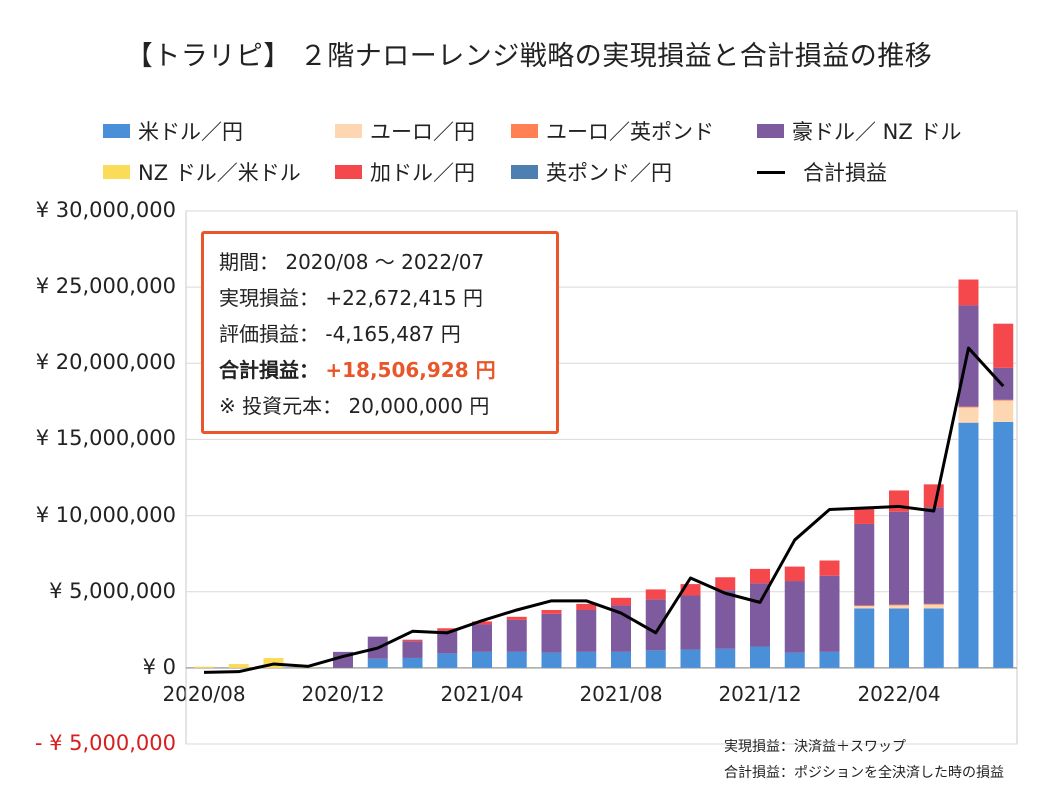  I want to click on y-tick-label: ¥ 5,000,000, so click(112, 591).